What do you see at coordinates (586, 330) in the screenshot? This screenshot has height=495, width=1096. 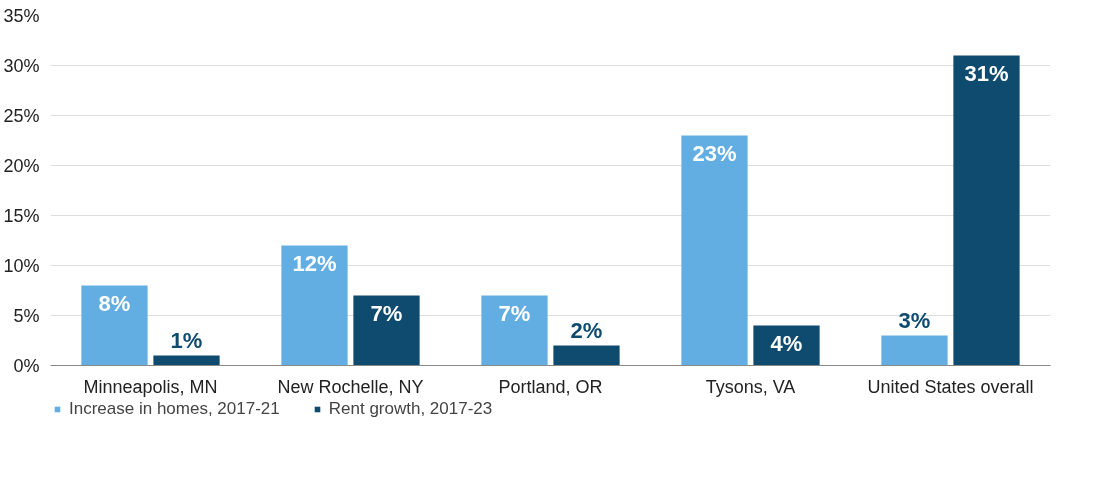 I see `data-label: 2%` at bounding box center [586, 330].